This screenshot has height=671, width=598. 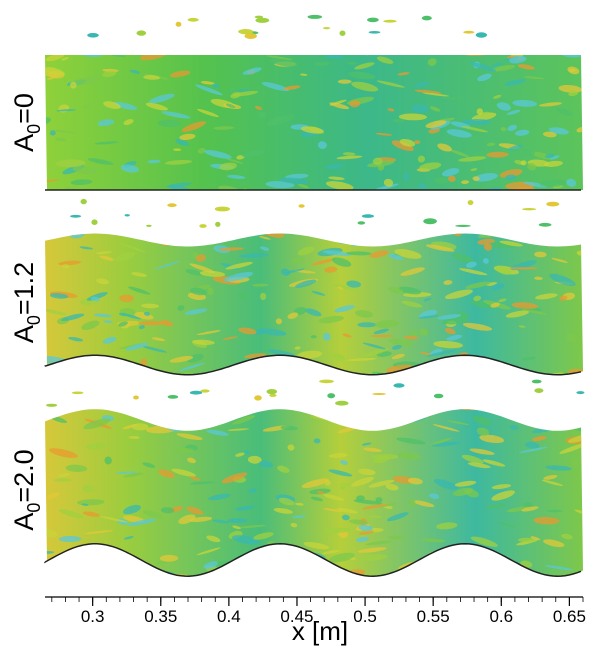 I want to click on panel-label-base: A, so click(x=24, y=143).